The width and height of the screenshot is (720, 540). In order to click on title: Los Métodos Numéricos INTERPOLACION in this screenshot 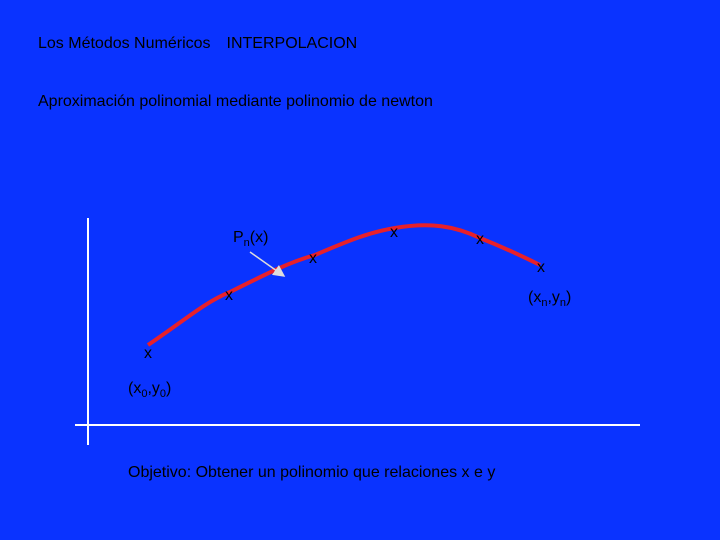, I will do `click(197, 43)`.